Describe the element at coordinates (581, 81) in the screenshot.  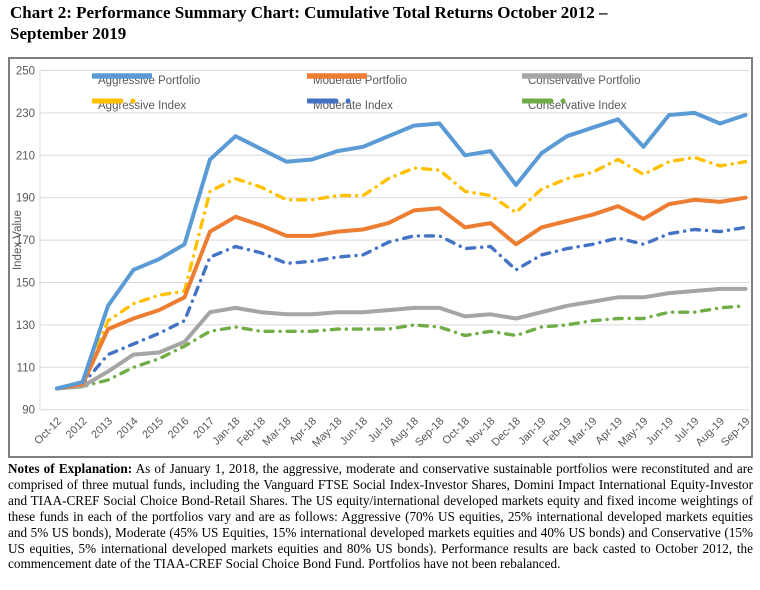
I see `legend-item-conservative-portfolio: Conservative Portfolio` at that location.